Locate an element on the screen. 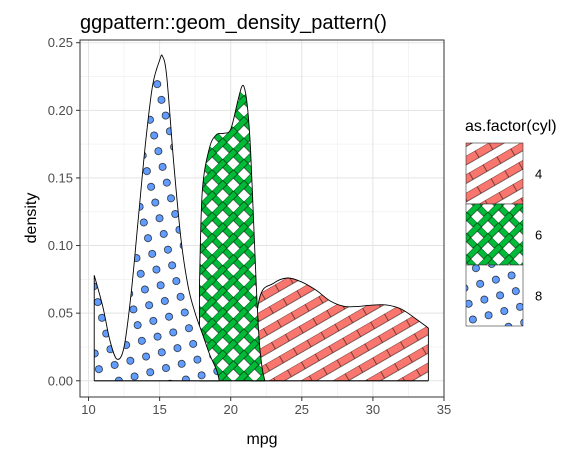  x-tick-label: 15 is located at coordinates (159, 409).